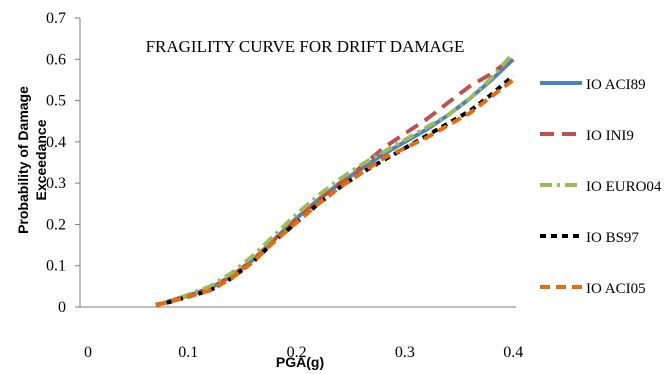 The height and width of the screenshot is (374, 670). Describe the element at coordinates (56, 18) in the screenshot. I see `y-tick-label: 0.7` at that location.